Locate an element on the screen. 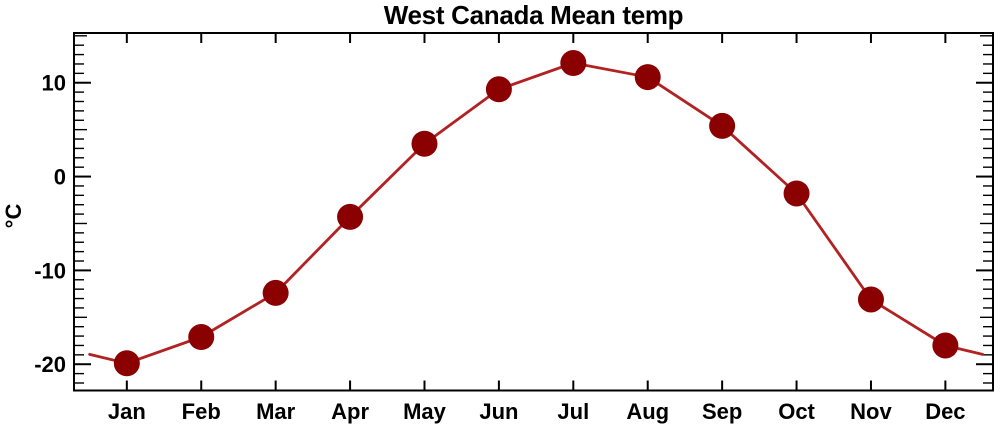  y-tick-label: 10 is located at coordinates (54, 83).